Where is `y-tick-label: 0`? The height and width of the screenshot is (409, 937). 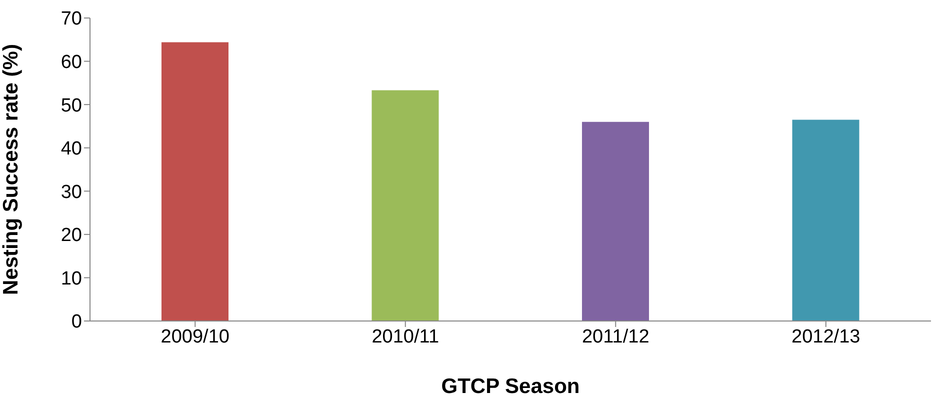
y-tick-label: 0 is located at coordinates (76, 322).